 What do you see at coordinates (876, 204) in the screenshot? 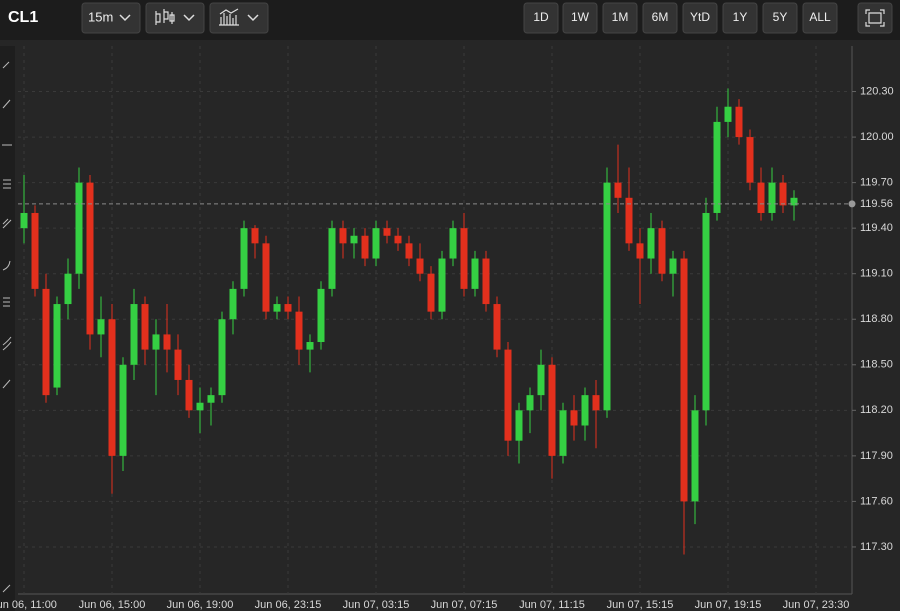
I see `last-price-label: 119.56` at bounding box center [876, 204].